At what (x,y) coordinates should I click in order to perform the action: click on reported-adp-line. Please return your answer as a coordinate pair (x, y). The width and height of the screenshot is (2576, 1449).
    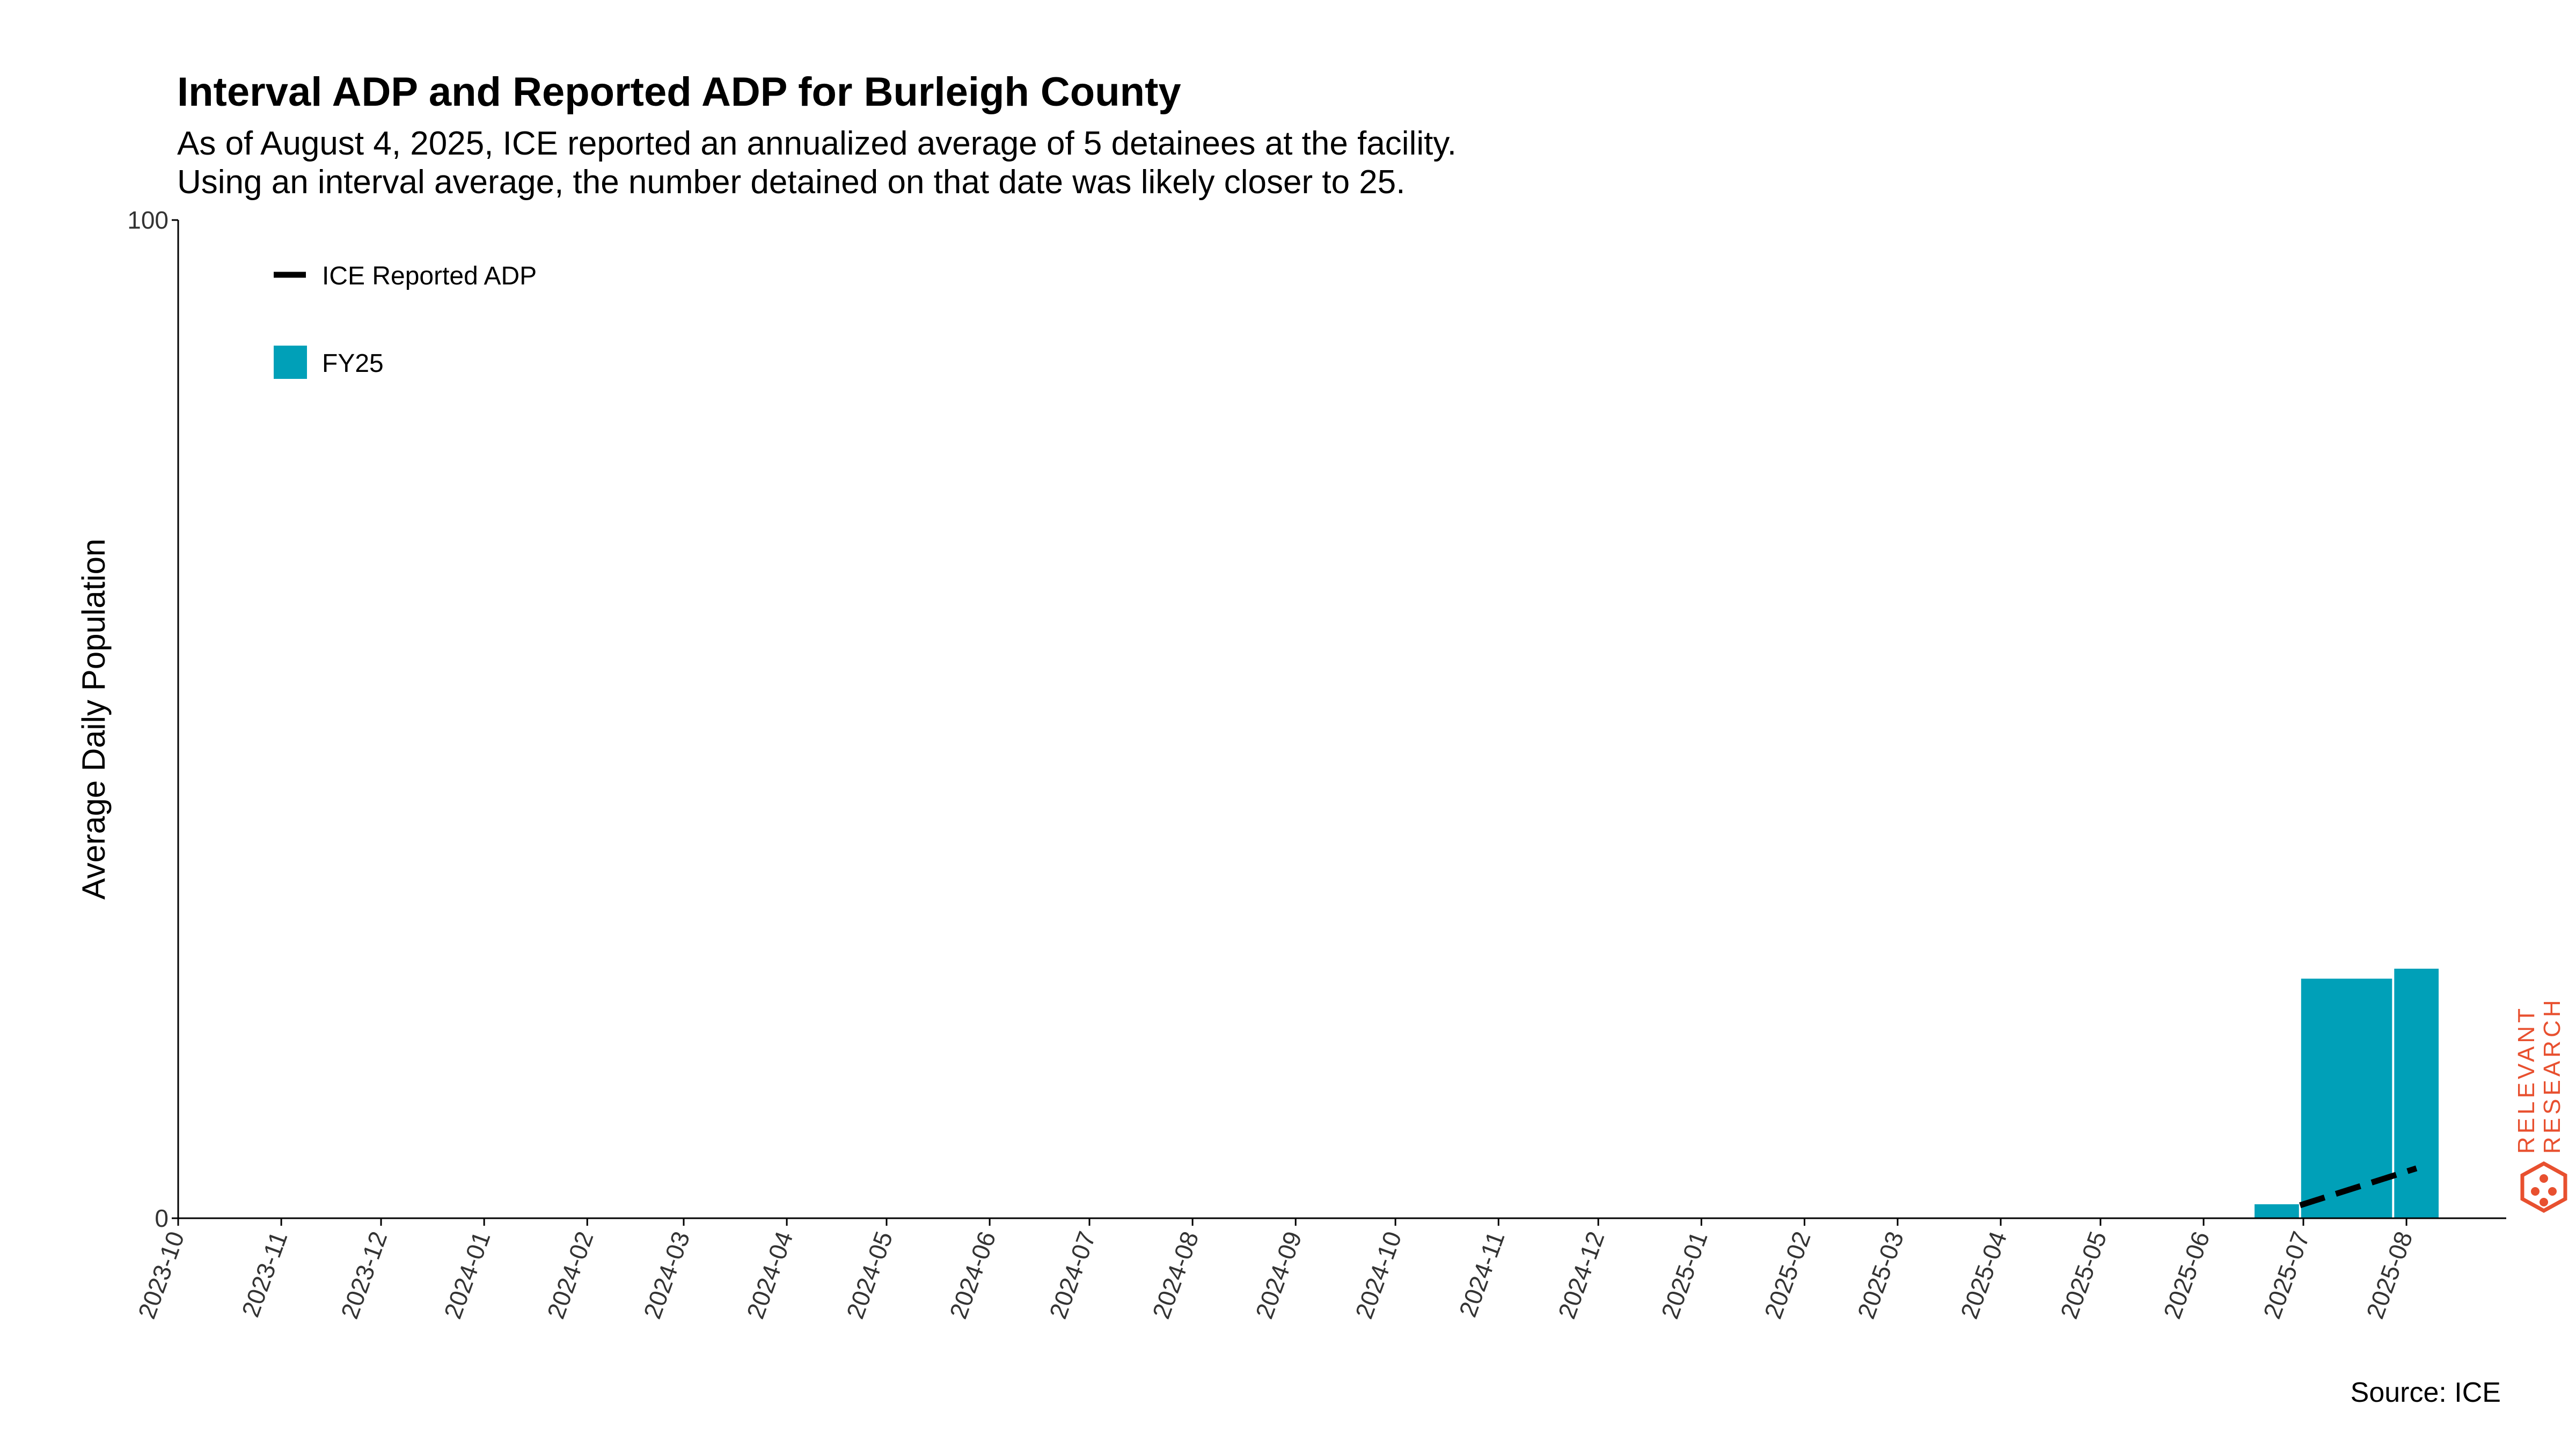
    Looking at the image, I should click on (2358, 1187).